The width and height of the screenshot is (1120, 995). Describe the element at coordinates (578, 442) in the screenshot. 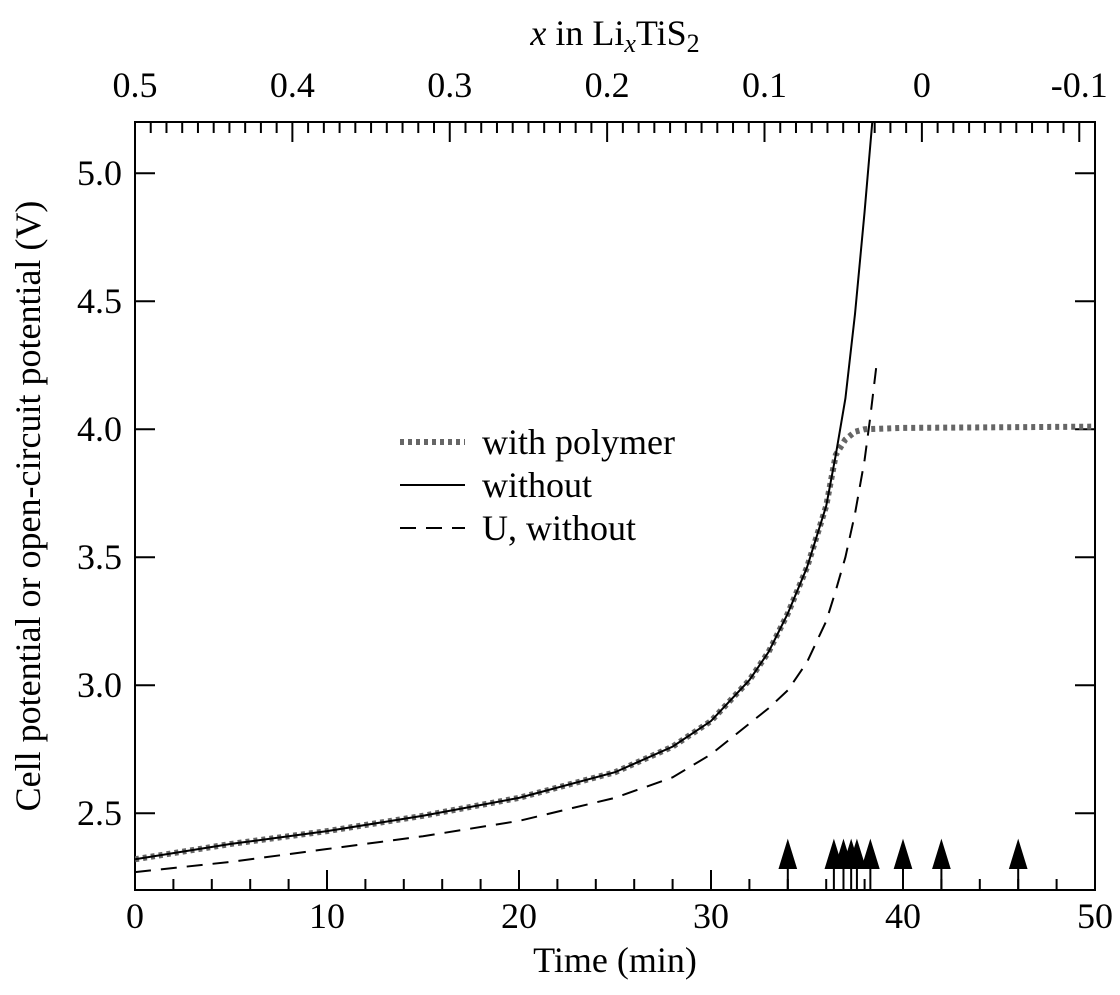

I see `legend-label: with polymer` at that location.